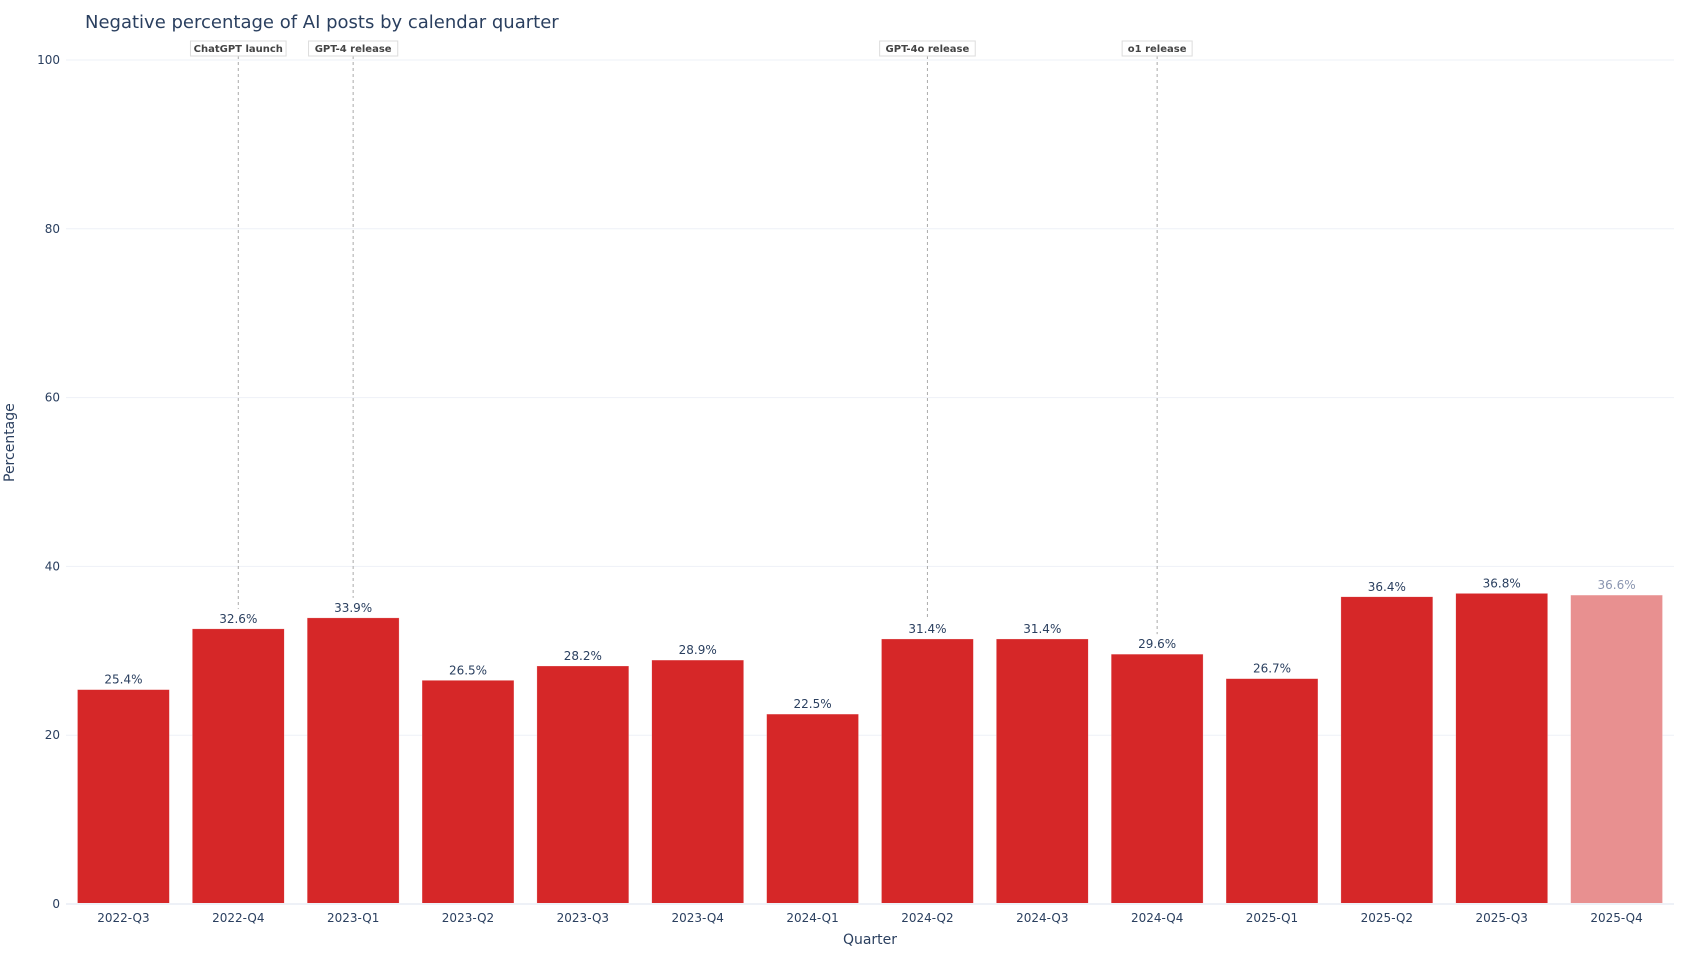 This screenshot has height=965, width=1694. I want to click on bar-value-label: 33.9%, so click(353, 608).